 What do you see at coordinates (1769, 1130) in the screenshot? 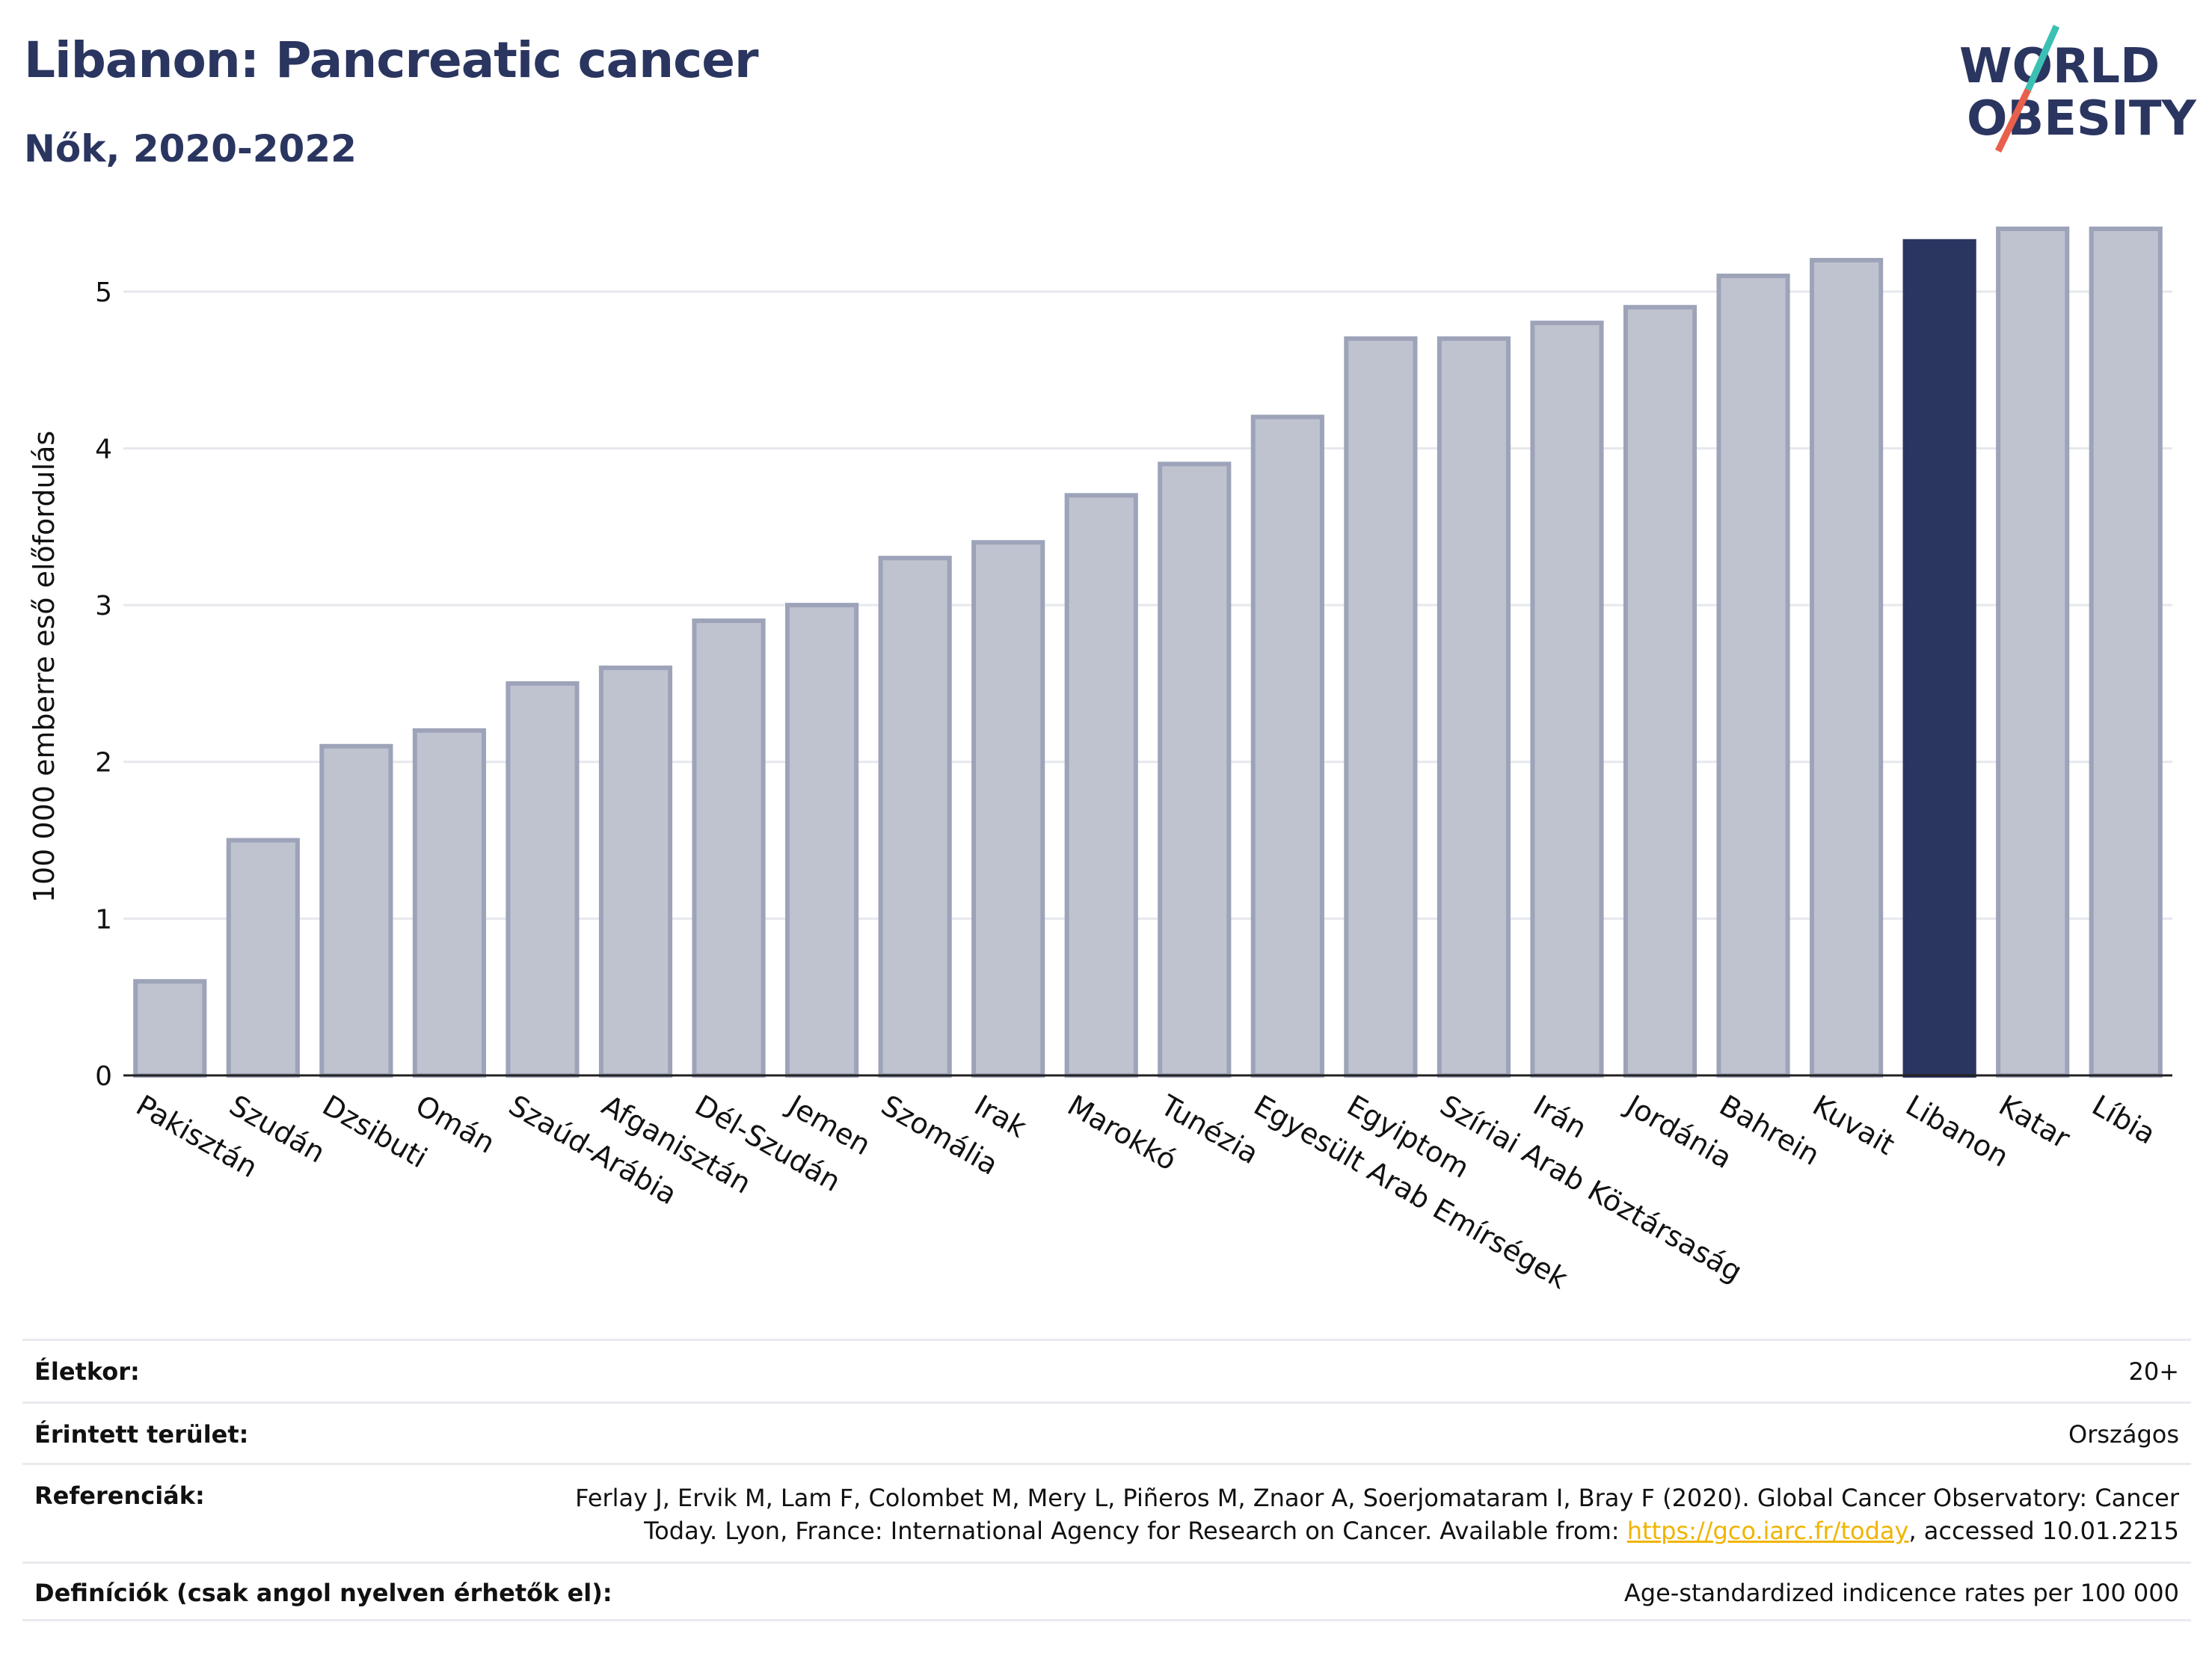
I see `x-tick-label: Bahrein` at bounding box center [1769, 1130].